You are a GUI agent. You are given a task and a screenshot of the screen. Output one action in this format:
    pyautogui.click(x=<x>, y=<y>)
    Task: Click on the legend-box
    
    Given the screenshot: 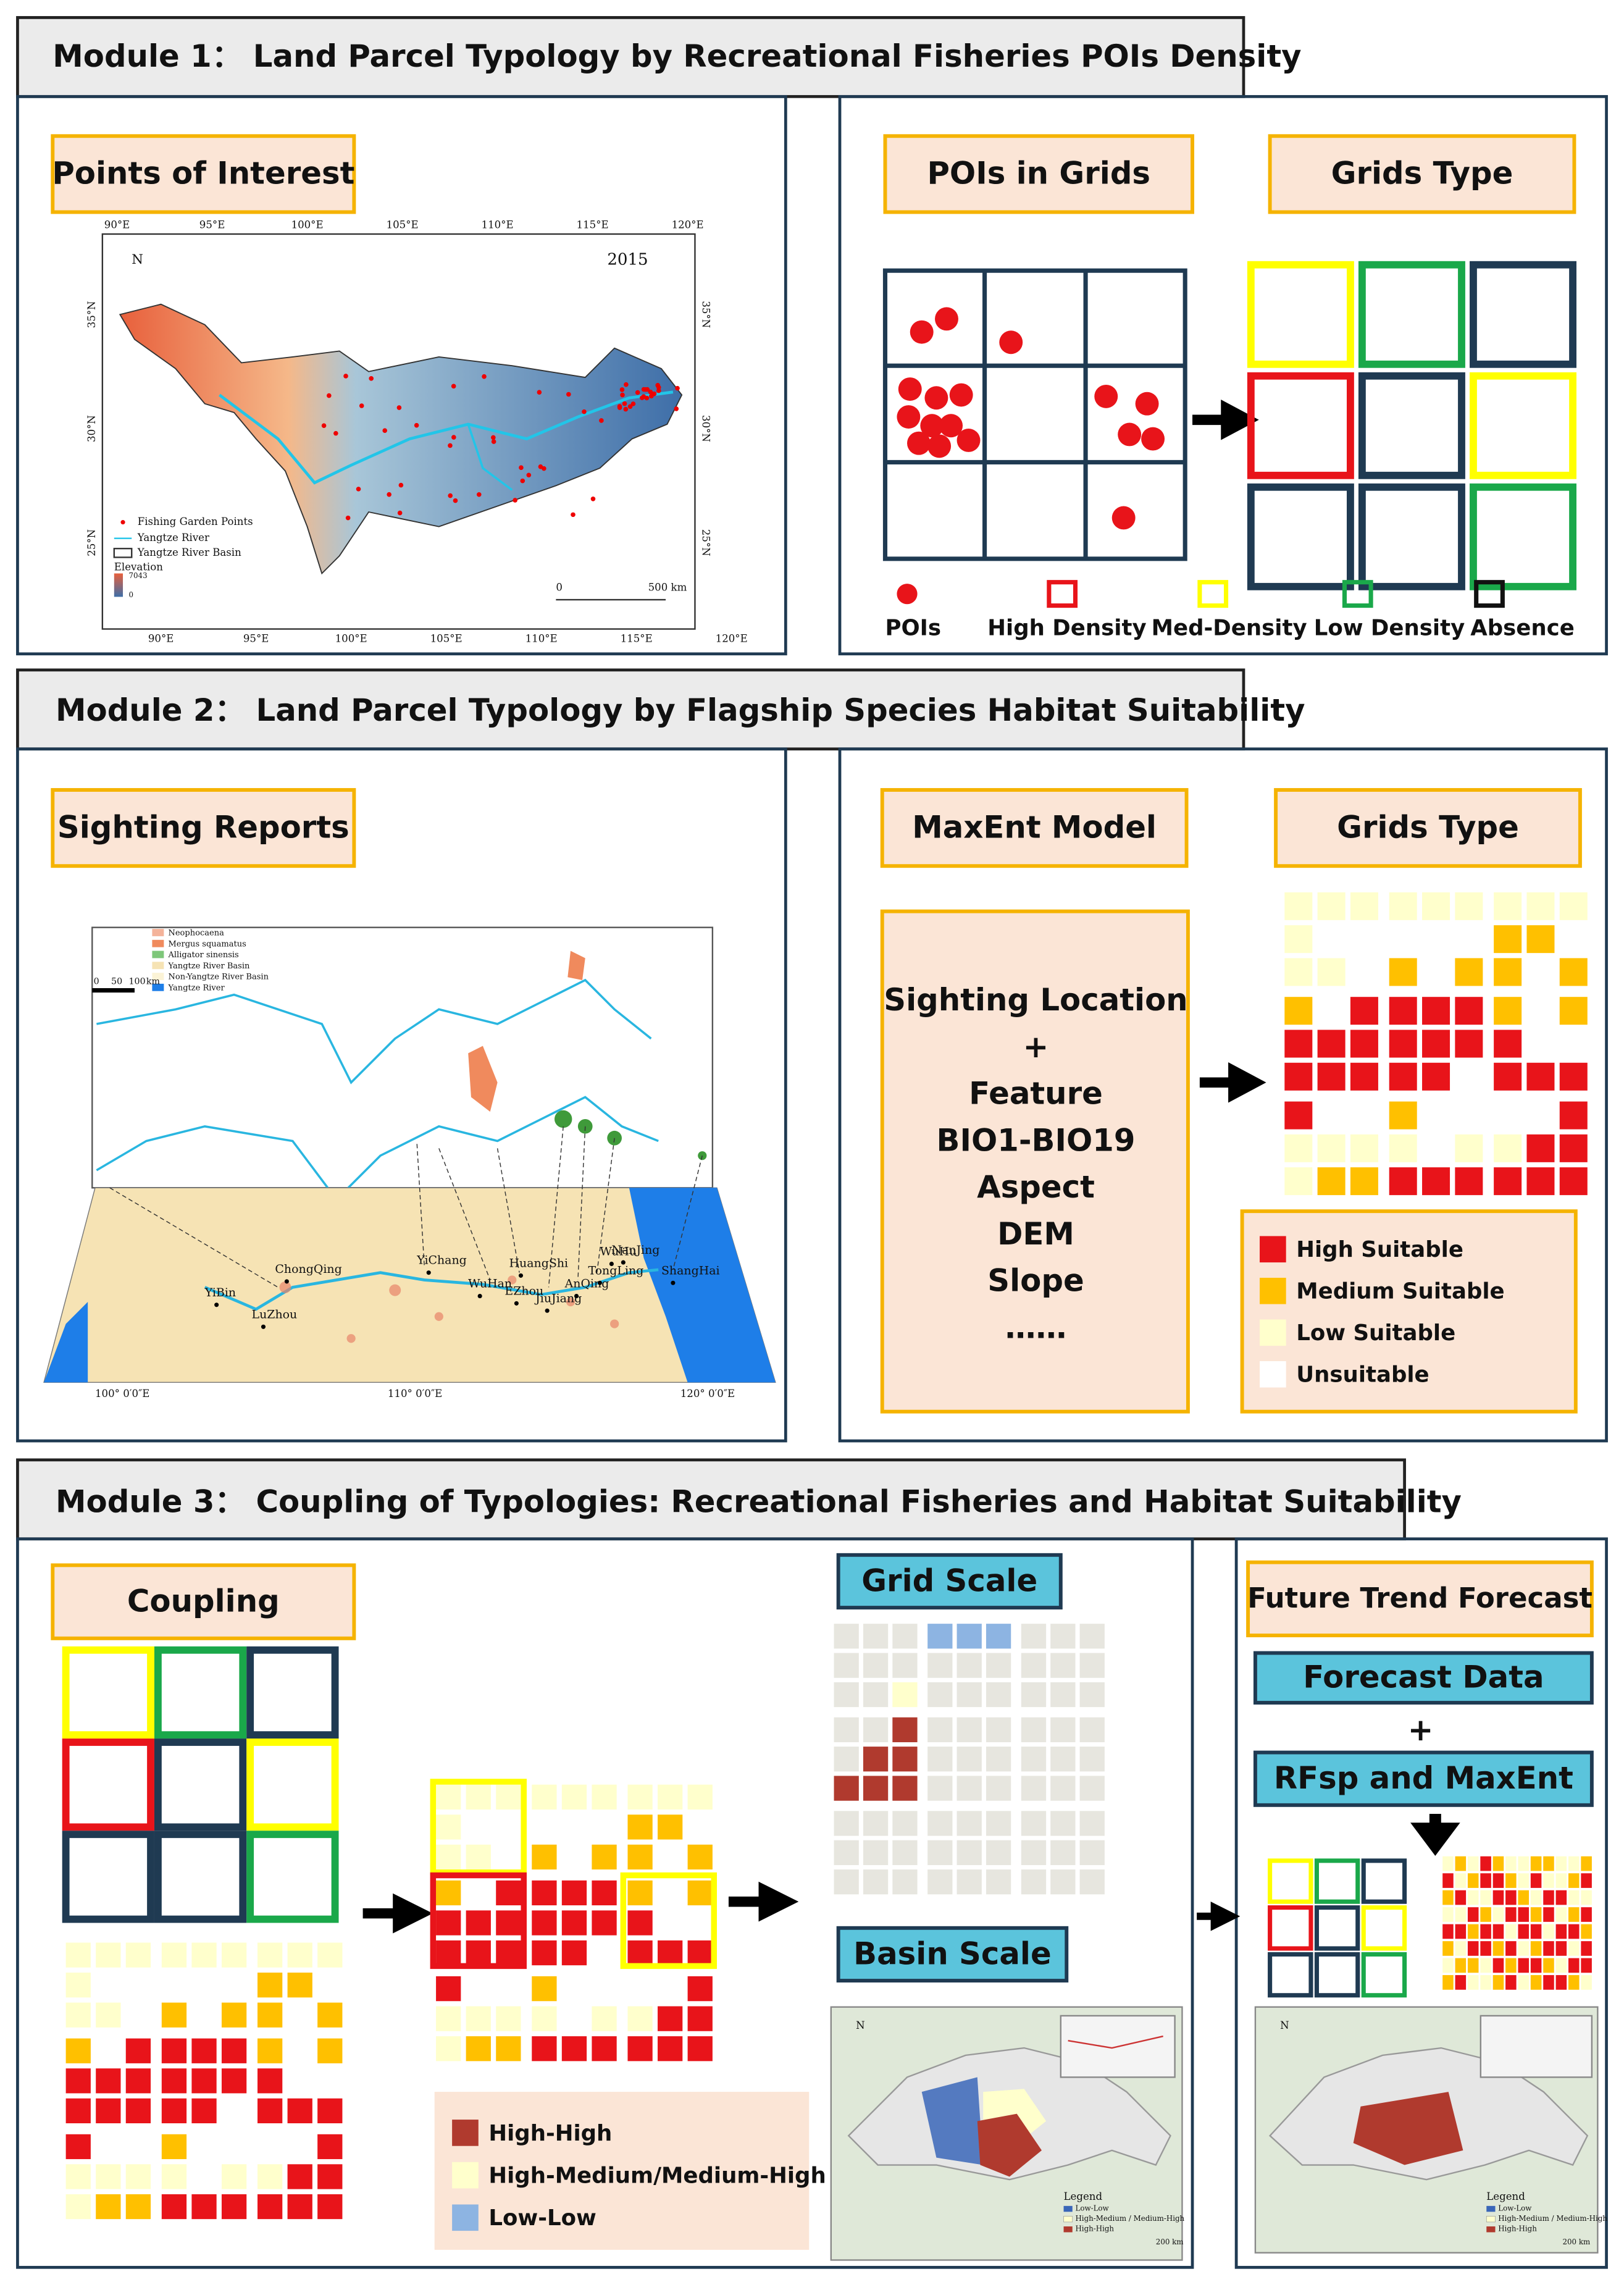 What is the action you would take?
    pyautogui.click(x=622, y=2171)
    